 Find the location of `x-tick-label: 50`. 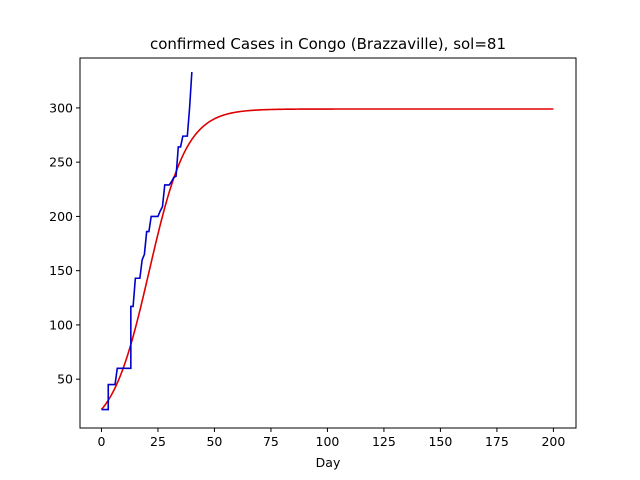

x-tick-label: 50 is located at coordinates (214, 441).